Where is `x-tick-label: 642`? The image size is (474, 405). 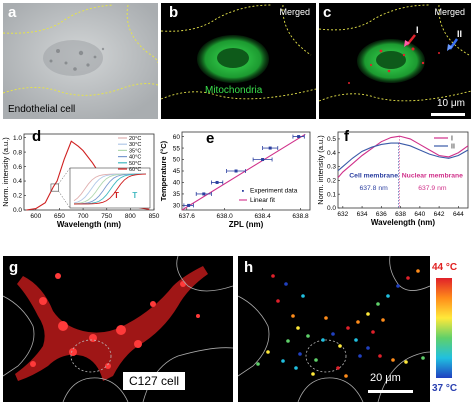 x-tick-label: 642 is located at coordinates (439, 214).